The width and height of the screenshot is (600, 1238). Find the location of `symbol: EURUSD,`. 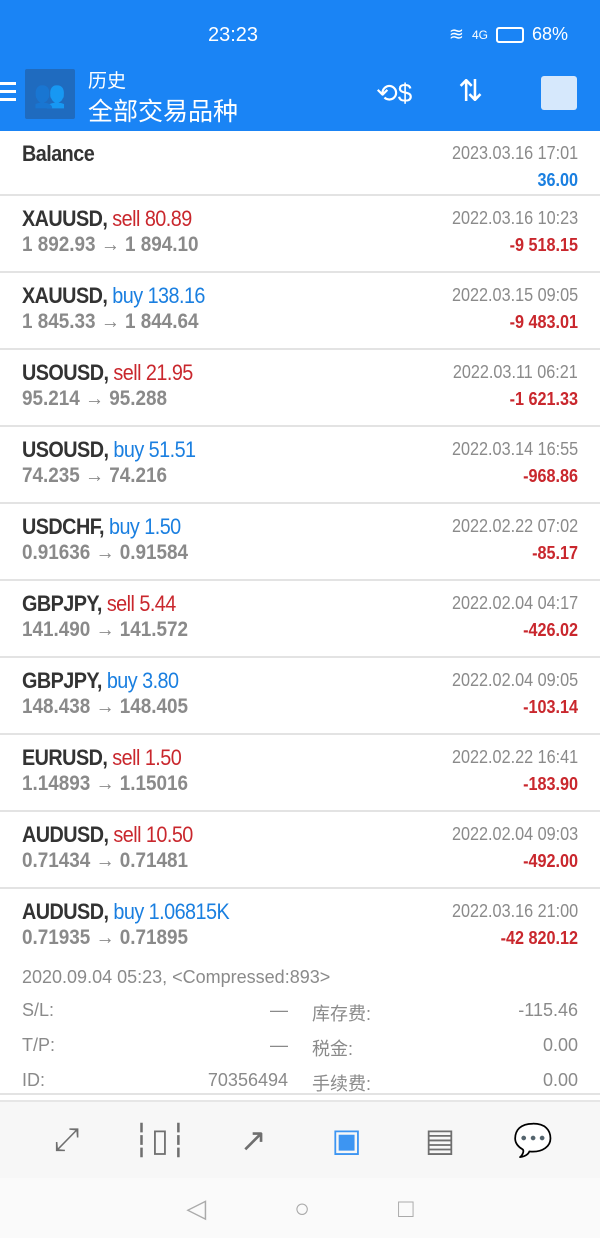

symbol: EURUSD, is located at coordinates (65, 757).